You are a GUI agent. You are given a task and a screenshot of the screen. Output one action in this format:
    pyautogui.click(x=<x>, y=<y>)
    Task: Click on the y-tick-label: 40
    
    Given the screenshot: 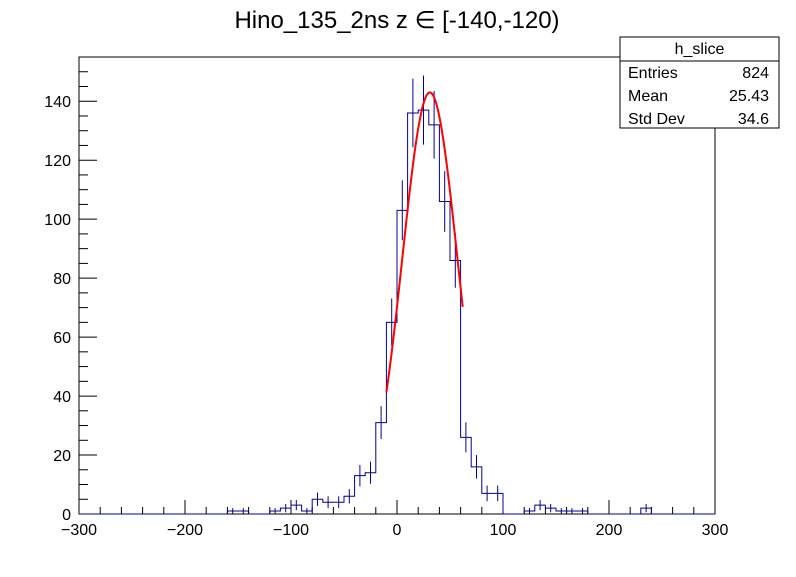 What is the action you would take?
    pyautogui.click(x=62, y=397)
    